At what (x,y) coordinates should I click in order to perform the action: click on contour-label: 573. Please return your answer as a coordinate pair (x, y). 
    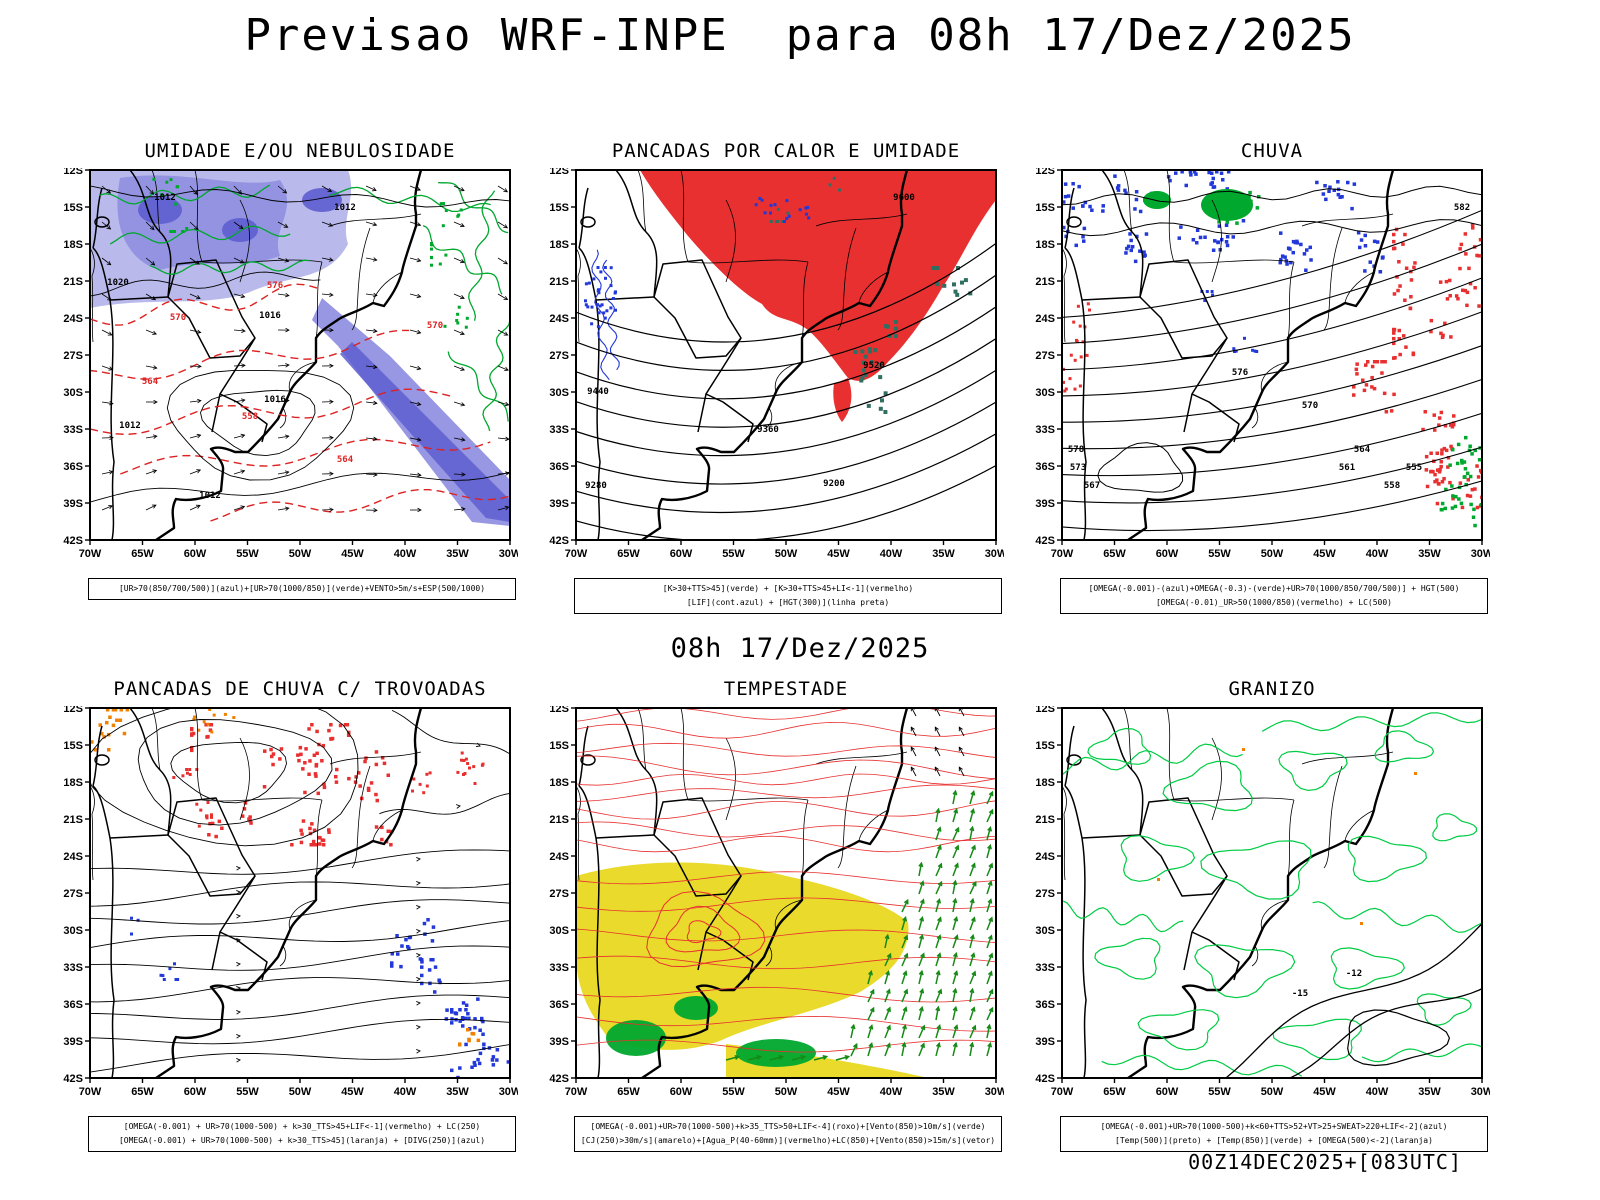
    Looking at the image, I should click on (1078, 468).